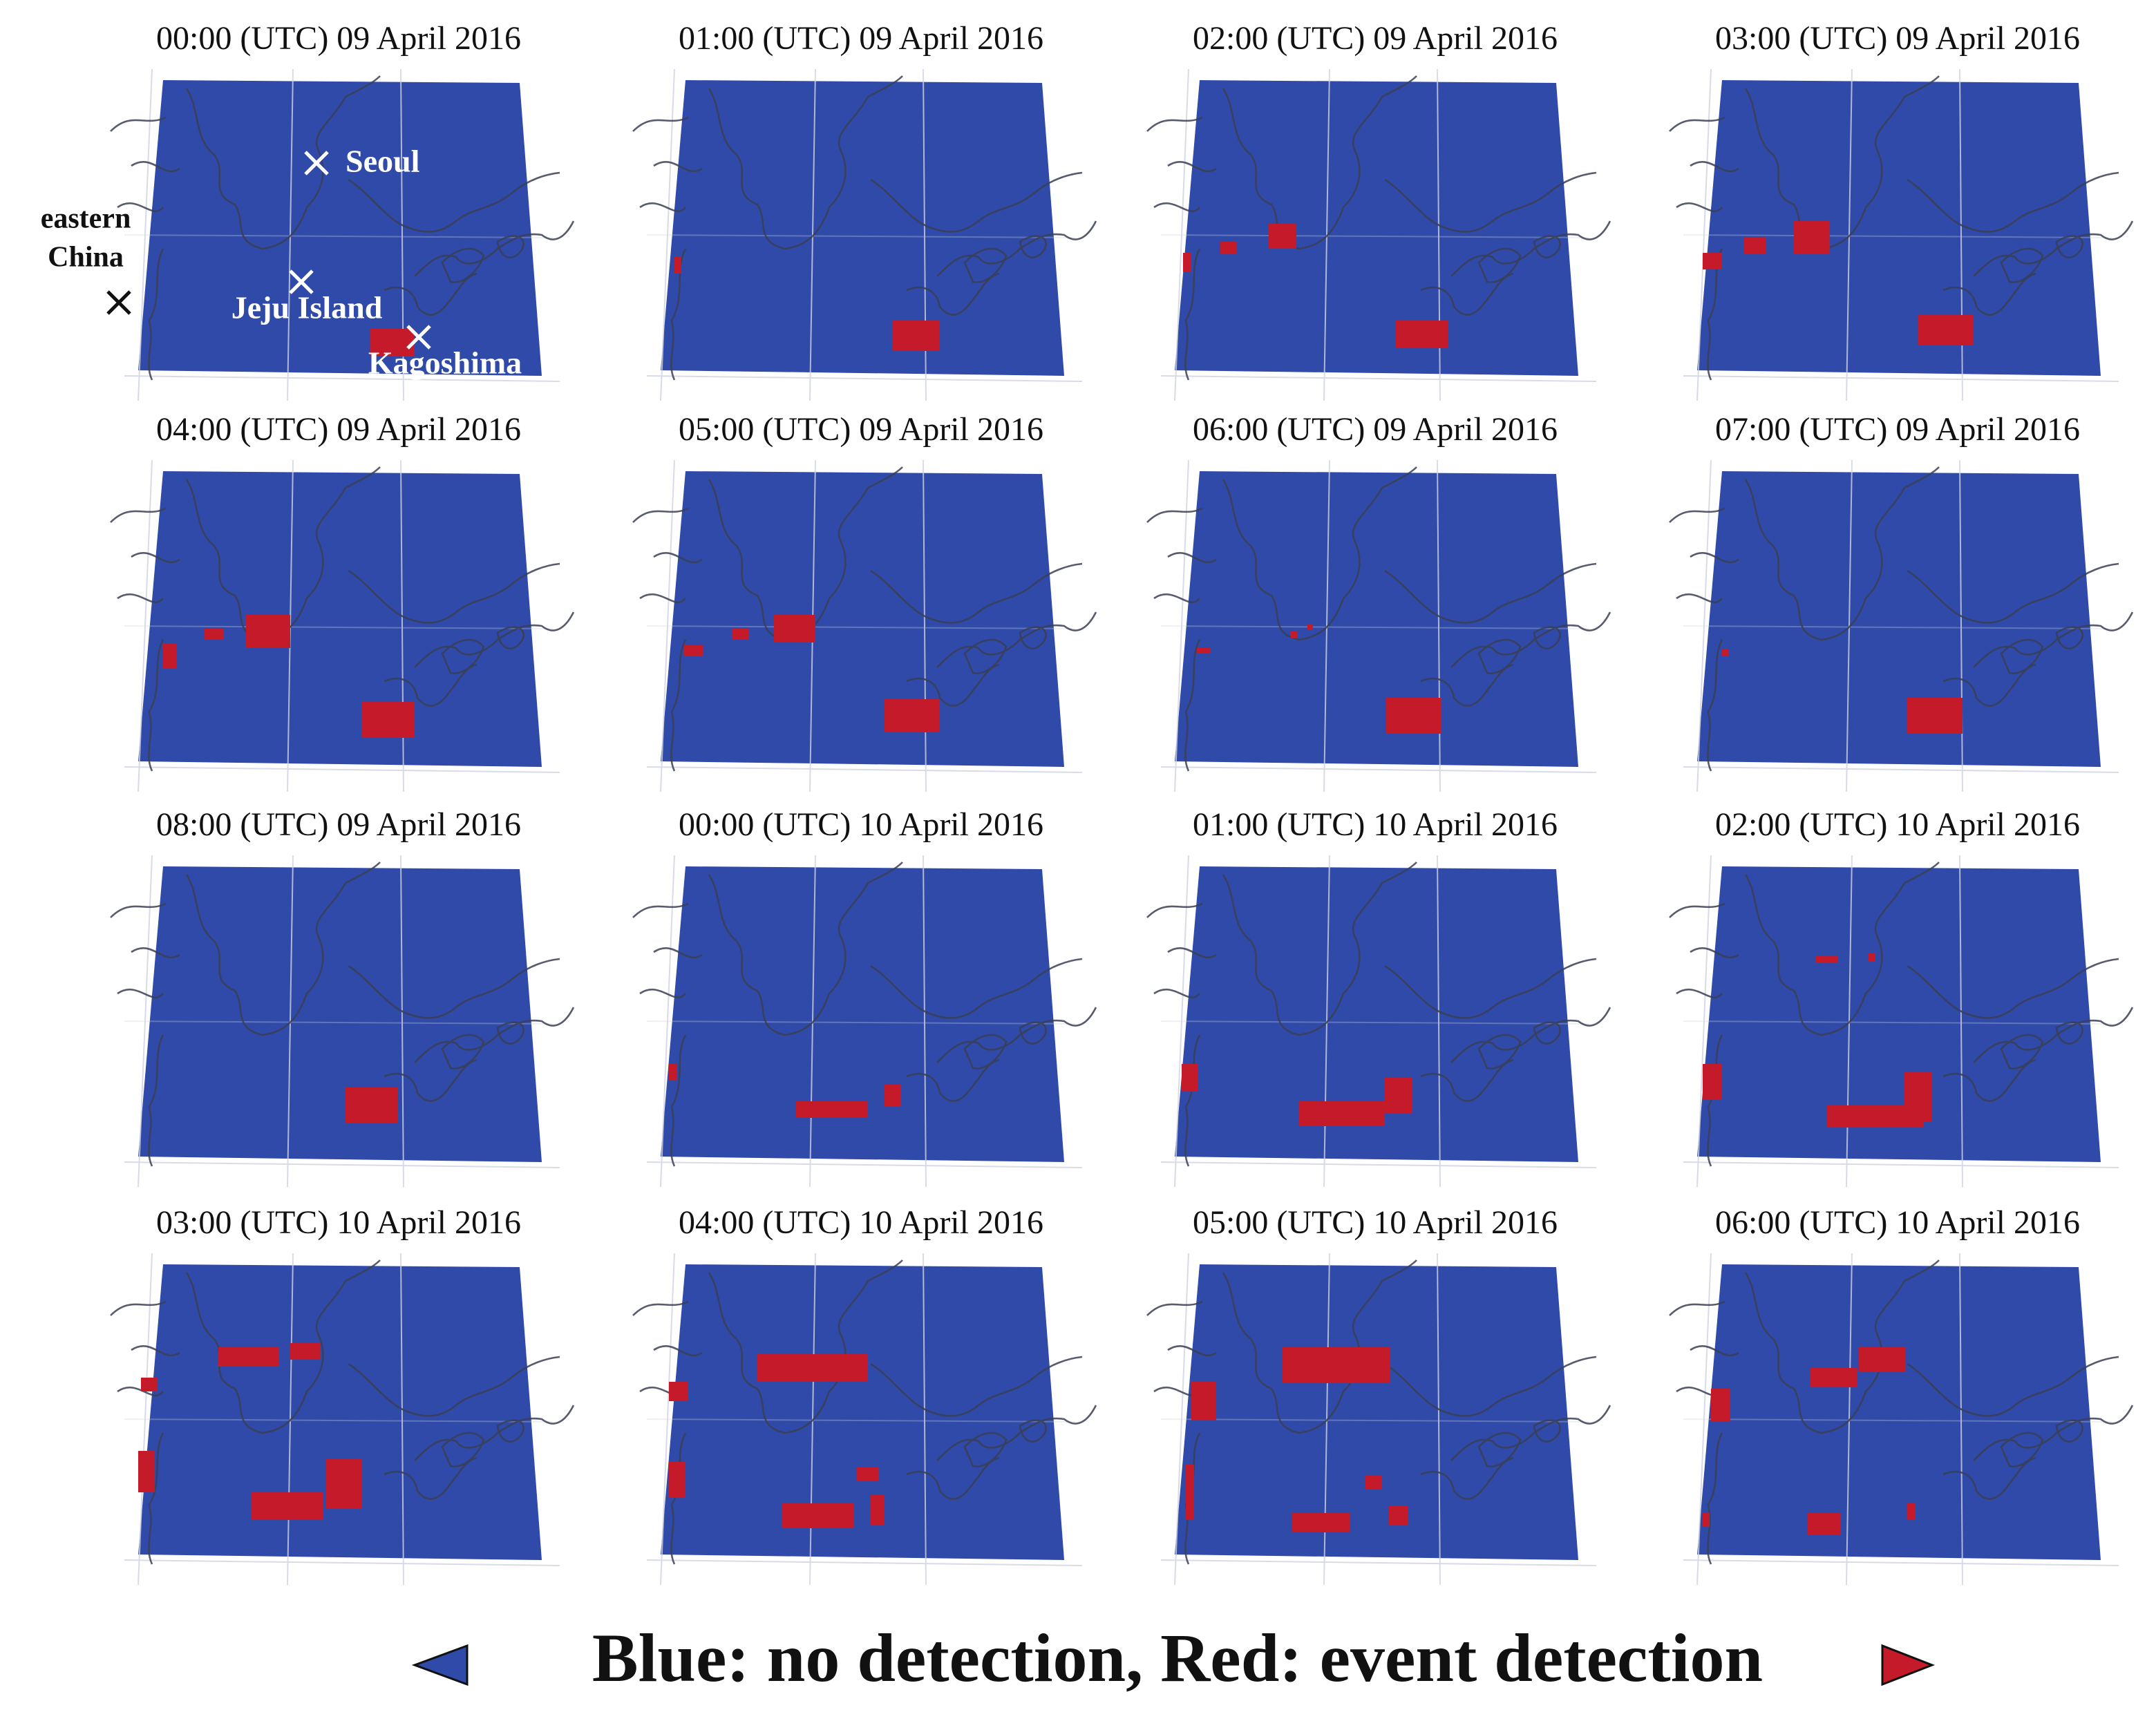 The height and width of the screenshot is (1730, 2156). What do you see at coordinates (1901, 601) in the screenshot?
I see `map-panel: 07:00 (UTC) 09 April 2016` at bounding box center [1901, 601].